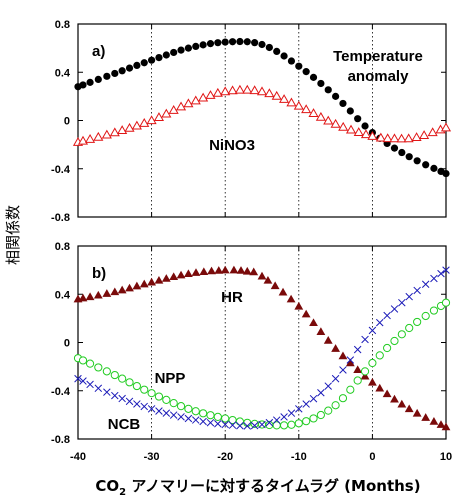 Image resolution: width=466 pixels, height=501 pixels. What do you see at coordinates (232, 145) in the screenshot?
I see `annotation-nino3: NiNO3` at bounding box center [232, 145].